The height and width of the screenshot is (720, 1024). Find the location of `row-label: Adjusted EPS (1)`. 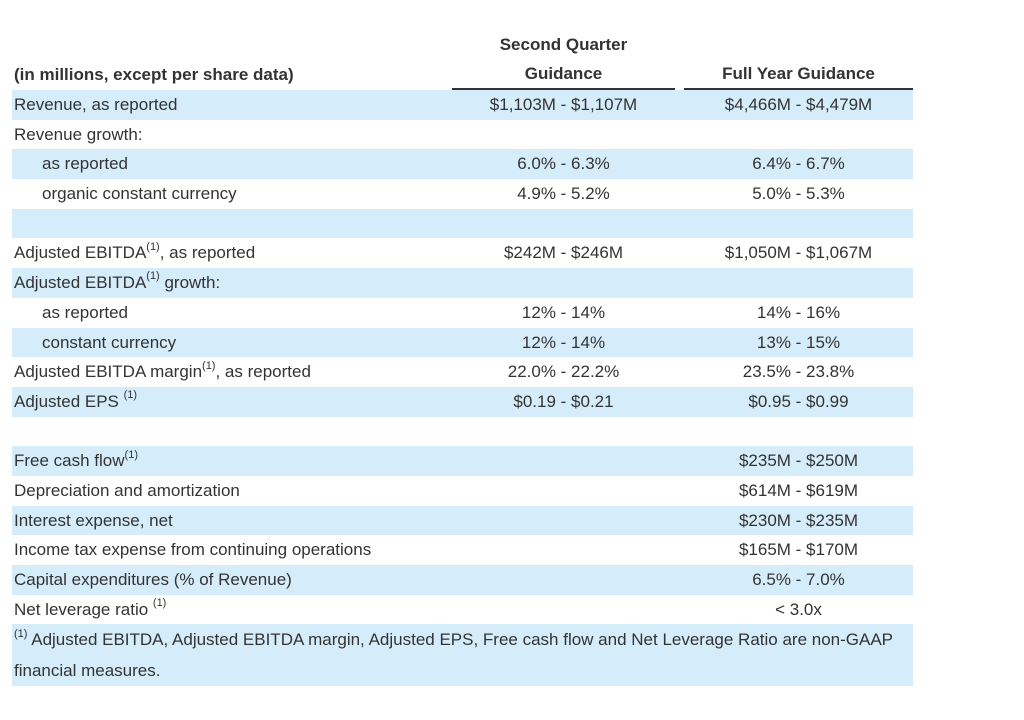

row-label: Adjusted EPS (1) is located at coordinates (76, 400).